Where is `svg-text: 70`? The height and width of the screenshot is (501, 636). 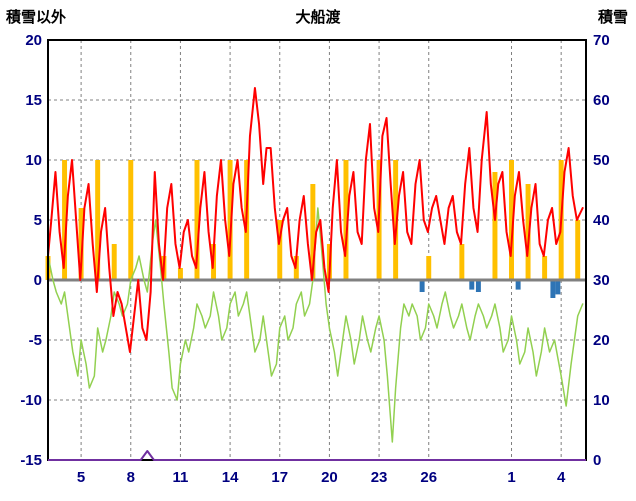
svg-text: 70 is located at coordinates (601, 40).